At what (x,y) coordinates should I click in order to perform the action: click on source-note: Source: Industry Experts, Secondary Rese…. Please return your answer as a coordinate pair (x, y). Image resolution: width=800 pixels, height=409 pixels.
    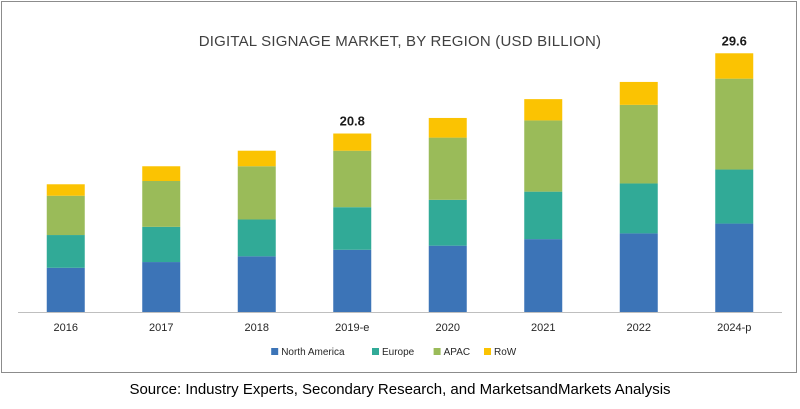
    Looking at the image, I should click on (400, 389).